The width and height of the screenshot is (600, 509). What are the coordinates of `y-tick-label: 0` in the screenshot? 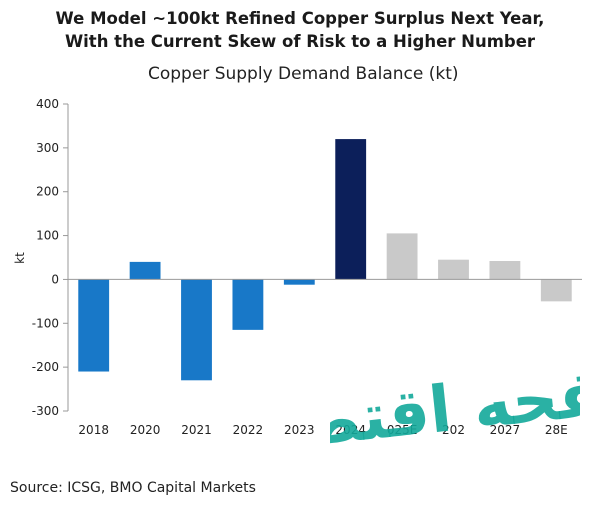 It's located at (55, 279).